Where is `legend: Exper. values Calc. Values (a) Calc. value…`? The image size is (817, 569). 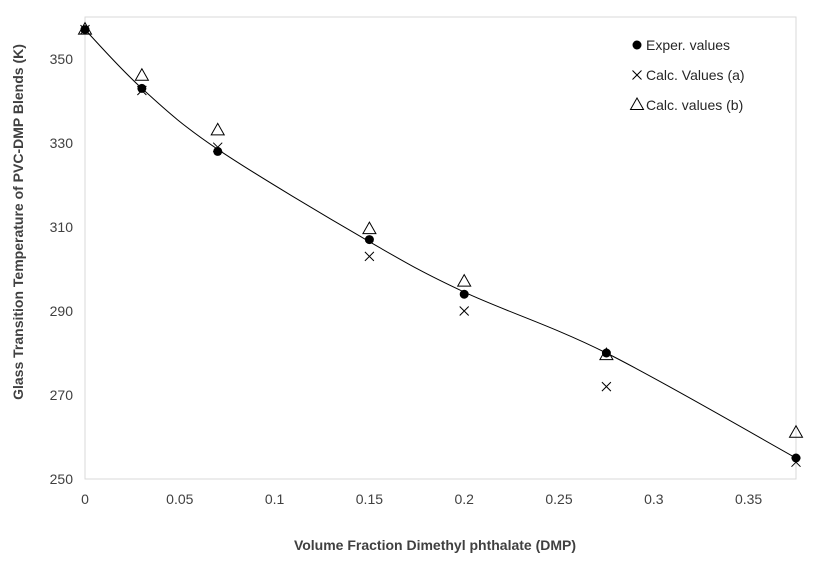 legend: Exper. values Calc. Values (a) Calc. value… is located at coordinates (687, 75).